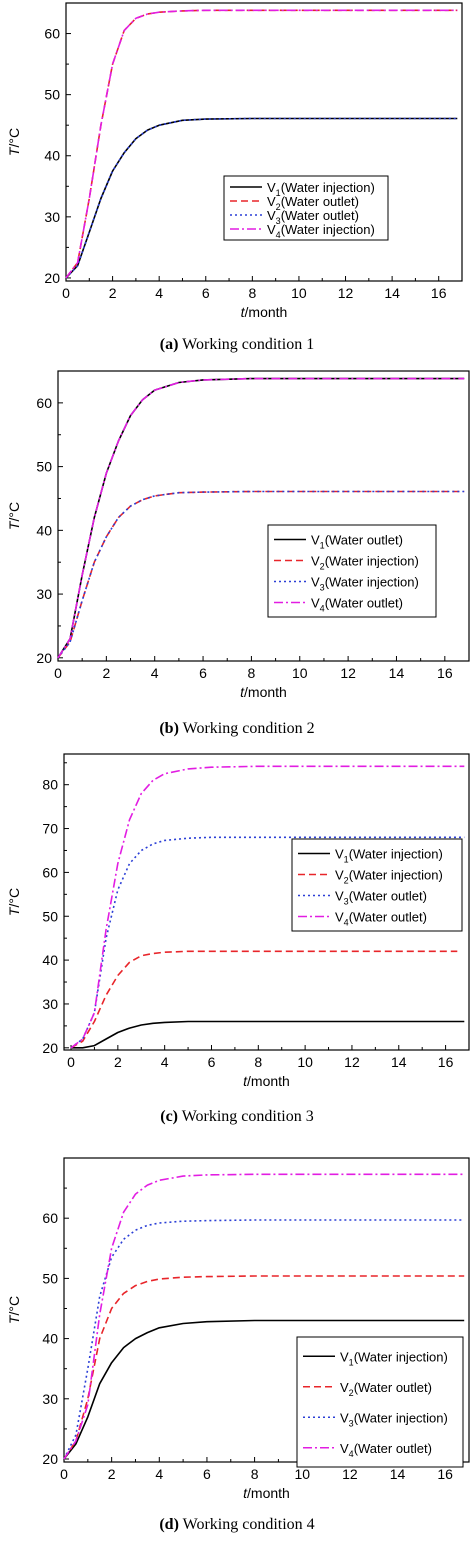 The image size is (474, 1549). Describe the element at coordinates (237, 1117) in the screenshot. I see `caption-c: (c) Working condition 3` at that location.